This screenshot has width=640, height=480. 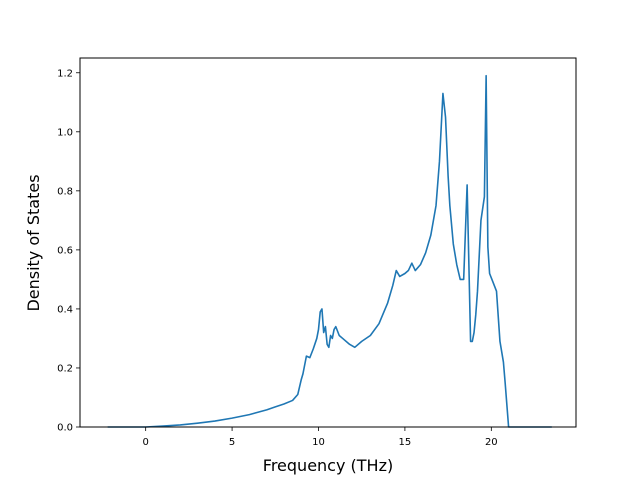 What do you see at coordinates (328, 465) in the screenshot?
I see `x-axis-label: Frequency (THz)` at bounding box center [328, 465].